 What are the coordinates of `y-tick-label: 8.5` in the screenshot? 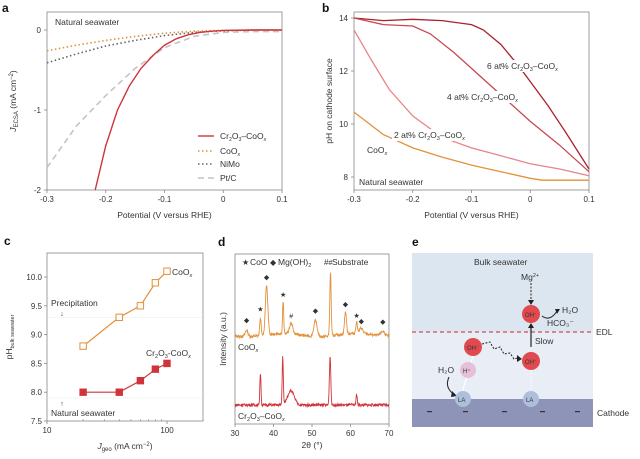 It's located at (37, 363).